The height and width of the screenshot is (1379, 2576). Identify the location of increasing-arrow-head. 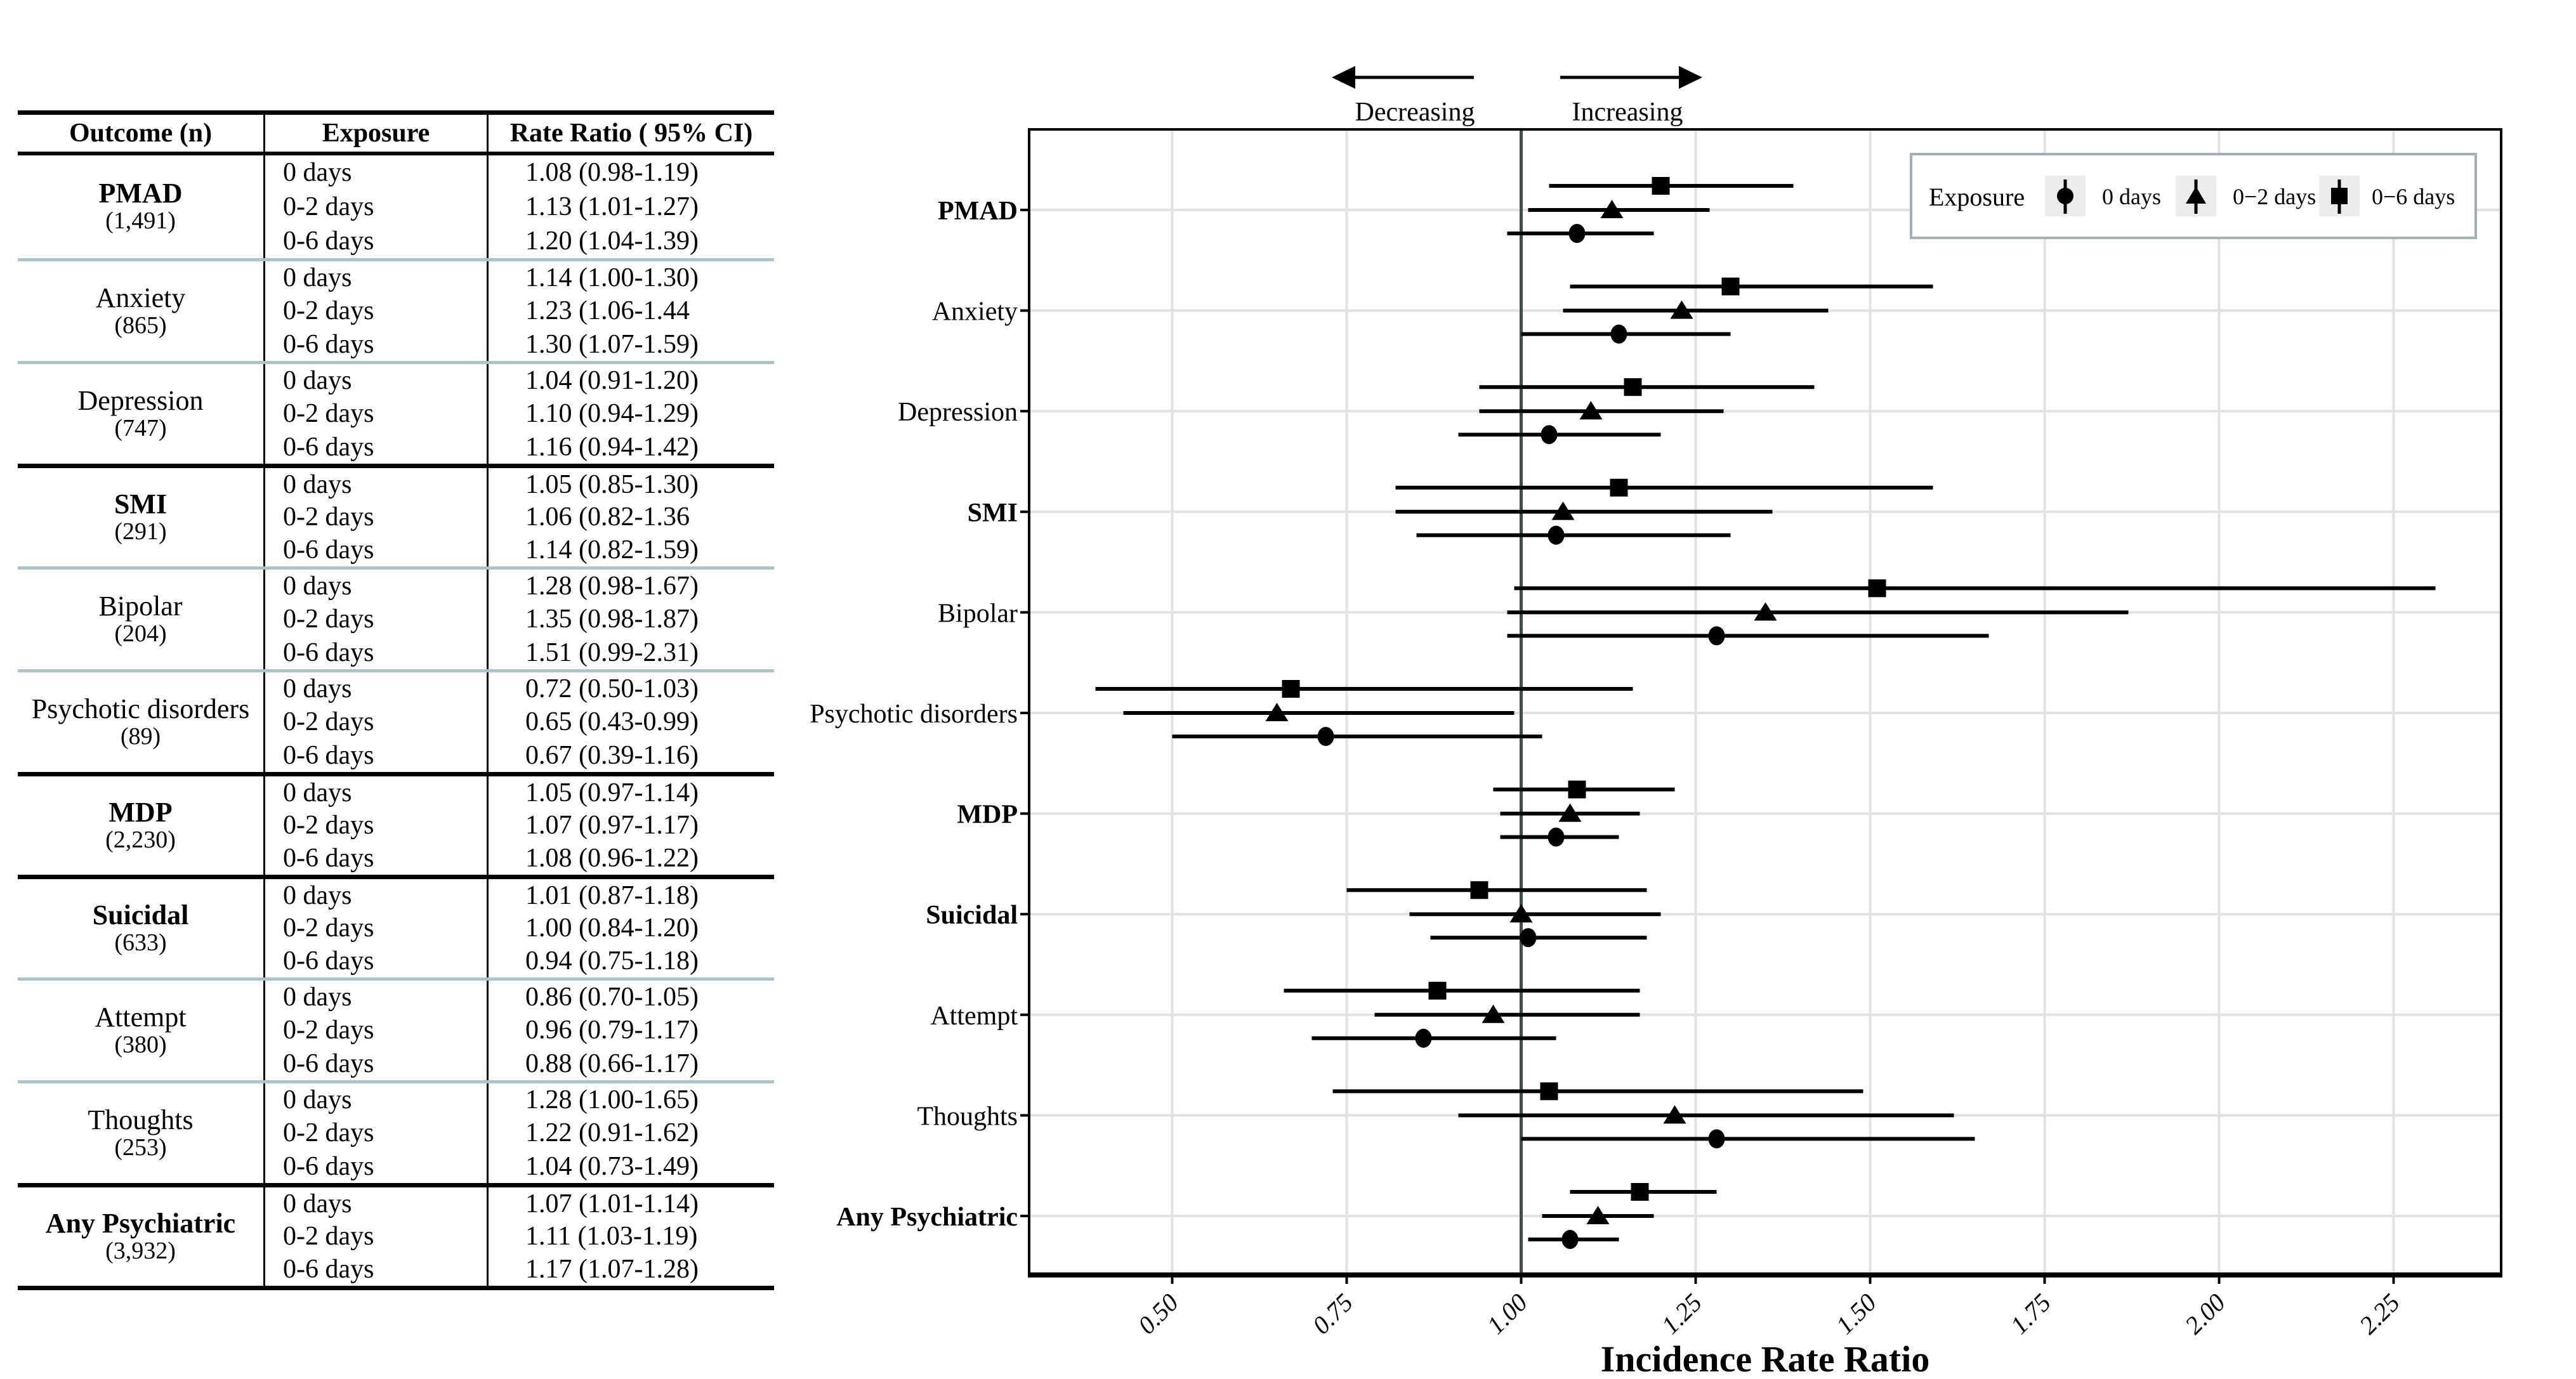
(1691, 78).